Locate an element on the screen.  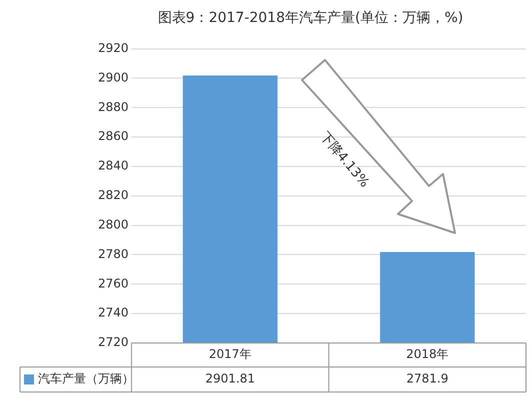
y-tick-label: 2820 is located at coordinates (113, 195).